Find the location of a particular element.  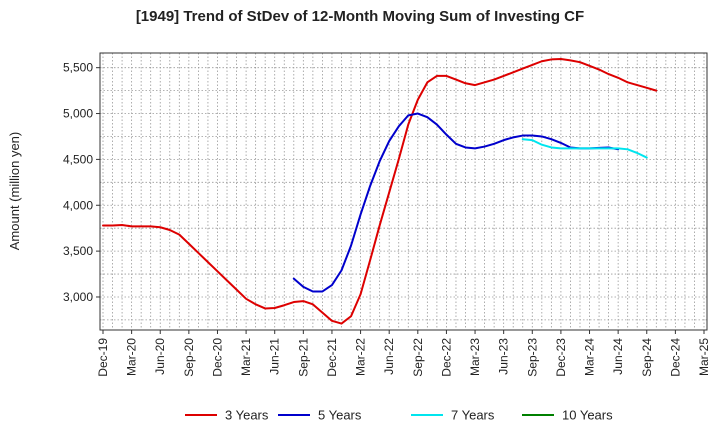

y-axis-label: Amount (million yen) is located at coordinates (14, 191).